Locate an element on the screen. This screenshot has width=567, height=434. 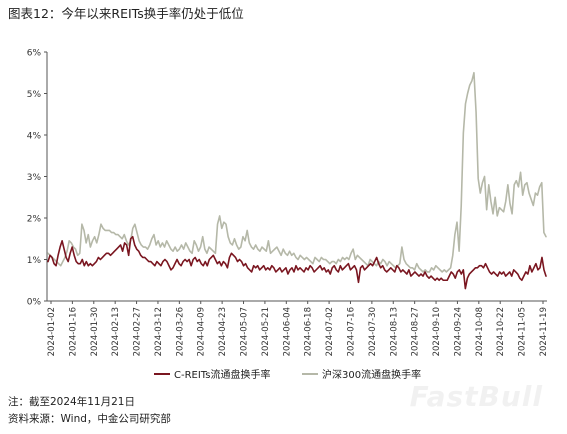
x-tick-label: 2024-03-12 is located at coordinates (159, 331).